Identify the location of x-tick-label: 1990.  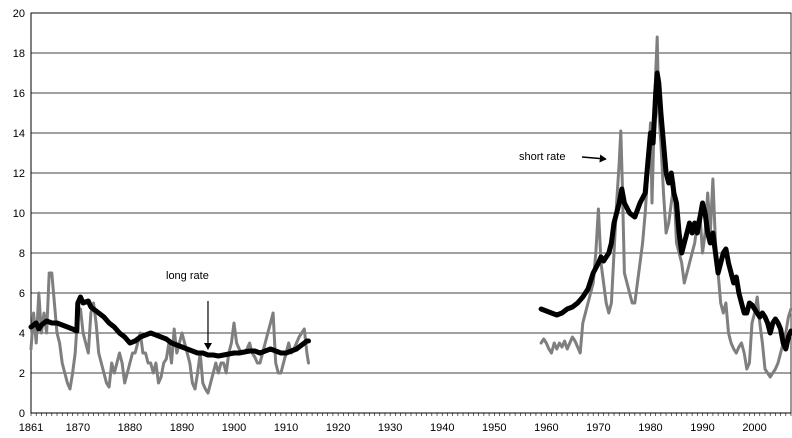
(702, 428).